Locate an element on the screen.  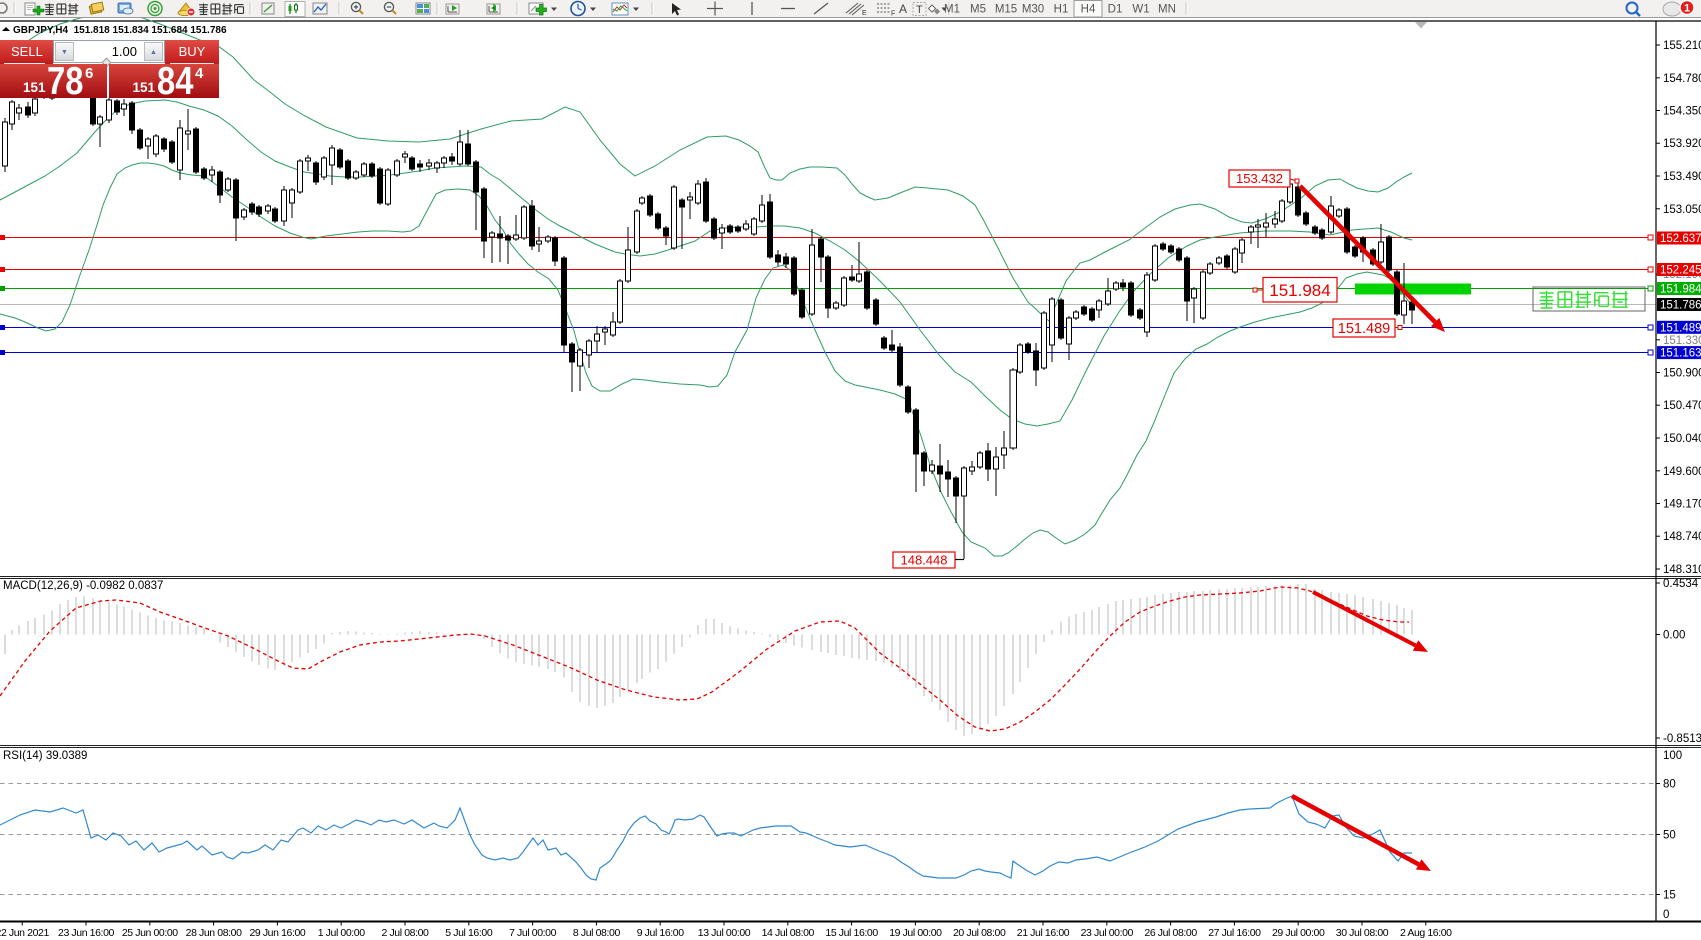
svg-text: 151.163 is located at coordinates (1680, 354).